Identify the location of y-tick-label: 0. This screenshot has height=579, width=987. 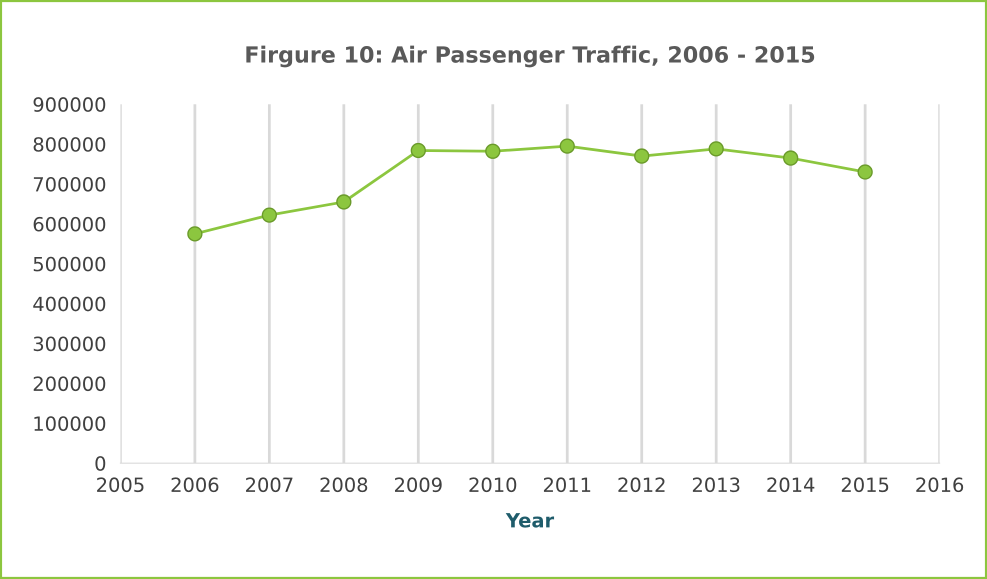
(100, 463).